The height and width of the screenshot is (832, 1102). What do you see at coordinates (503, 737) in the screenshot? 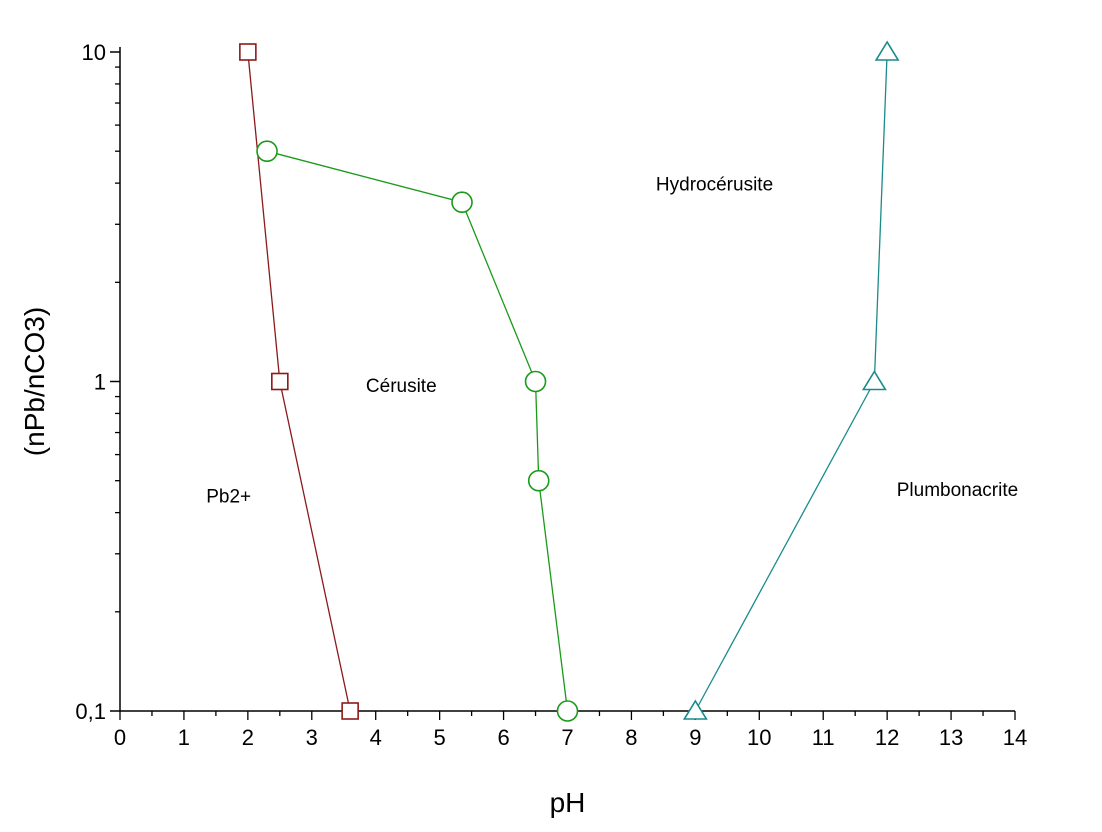
I see `x-tick-label: 6` at bounding box center [503, 737].